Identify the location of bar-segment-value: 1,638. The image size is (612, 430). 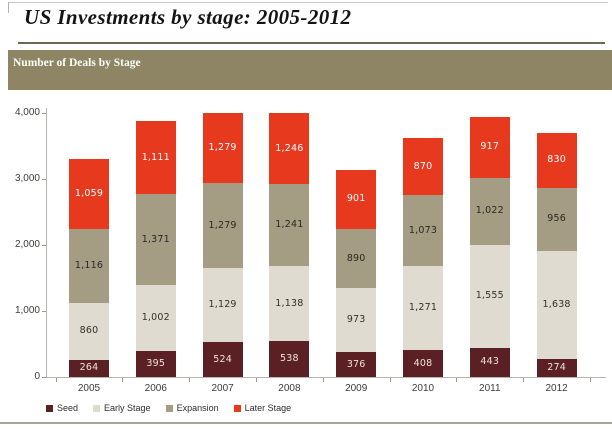
(556, 304).